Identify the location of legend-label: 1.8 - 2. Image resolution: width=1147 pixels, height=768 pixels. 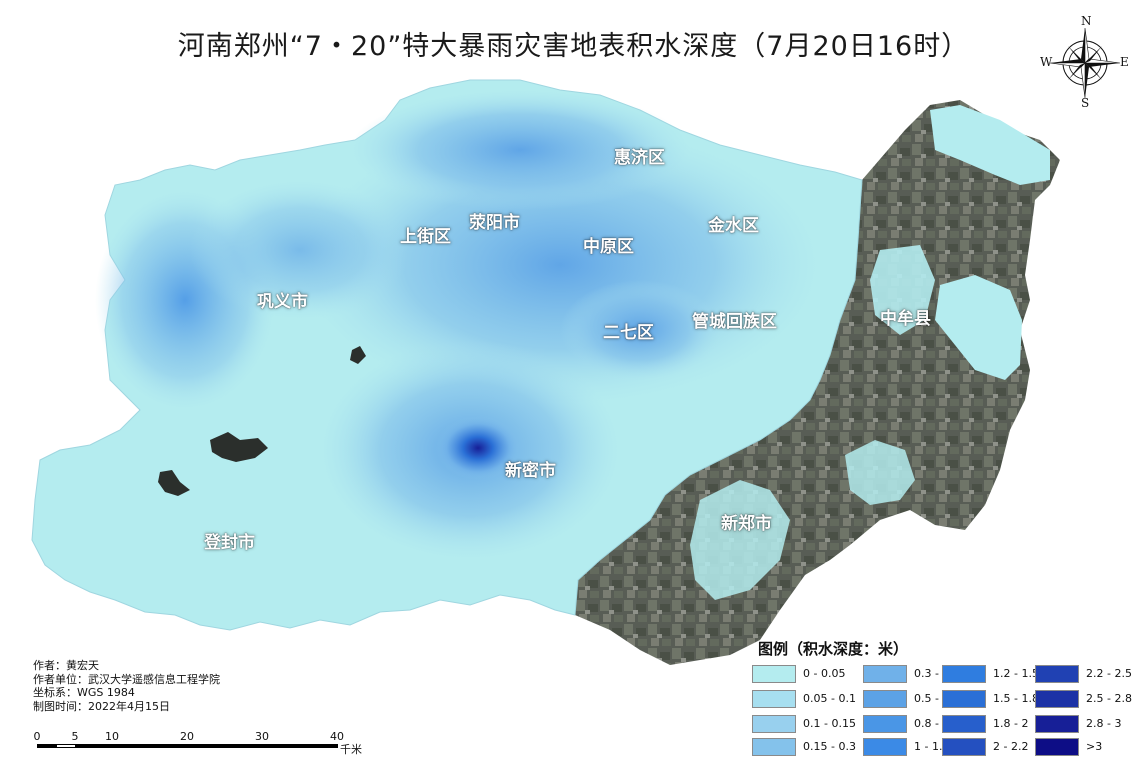
(1011, 723).